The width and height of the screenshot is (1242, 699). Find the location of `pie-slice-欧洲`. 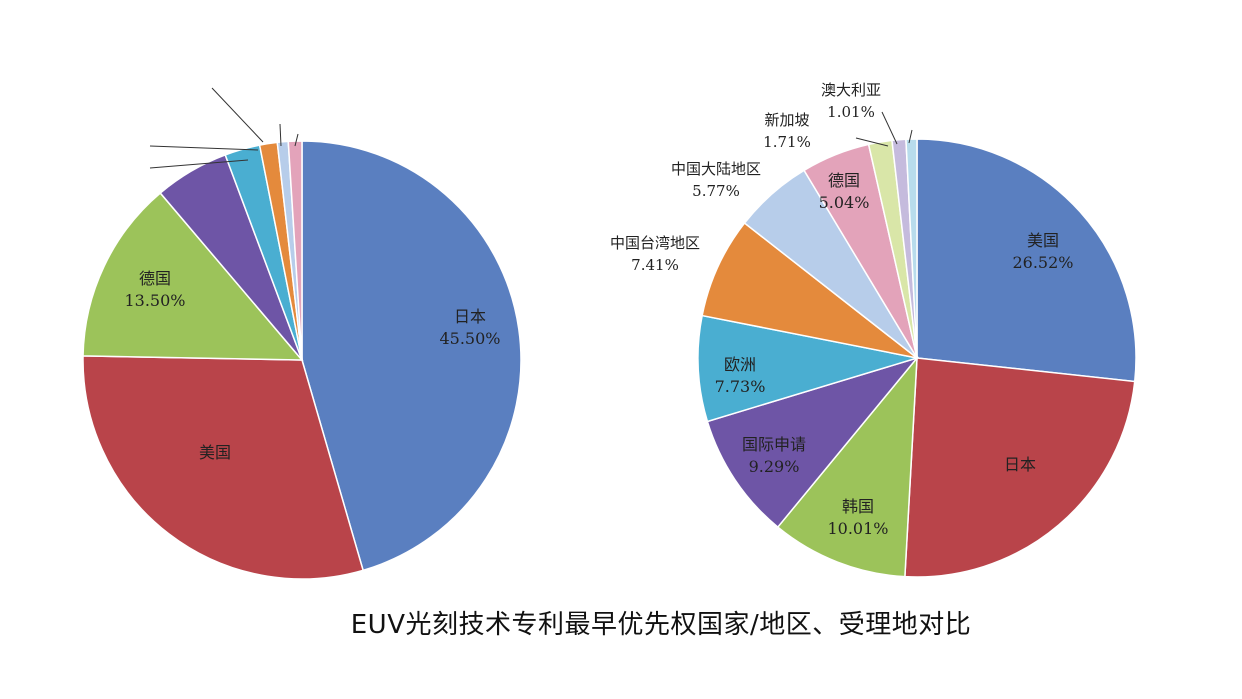

pie-slice-欧洲 is located at coordinates (807, 368).